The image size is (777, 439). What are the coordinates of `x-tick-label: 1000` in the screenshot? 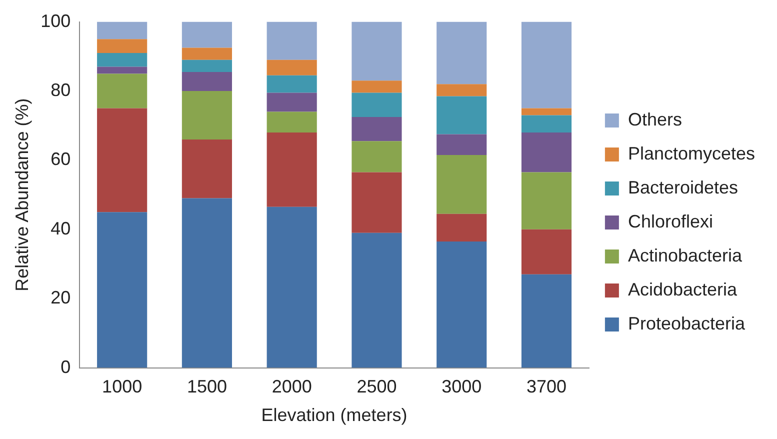 It's located at (122, 386).